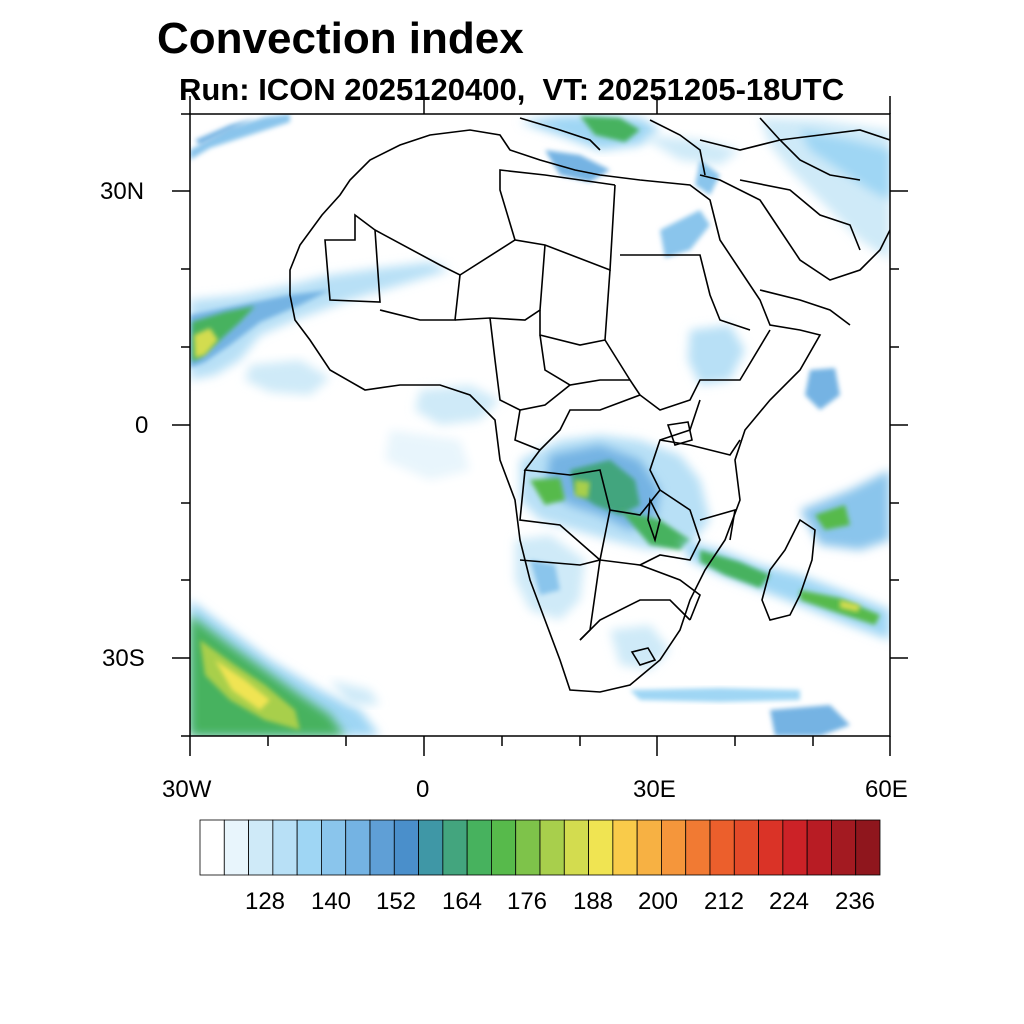 The image size is (1024, 1024). I want to click on colorbar-label: 236, so click(855, 901).